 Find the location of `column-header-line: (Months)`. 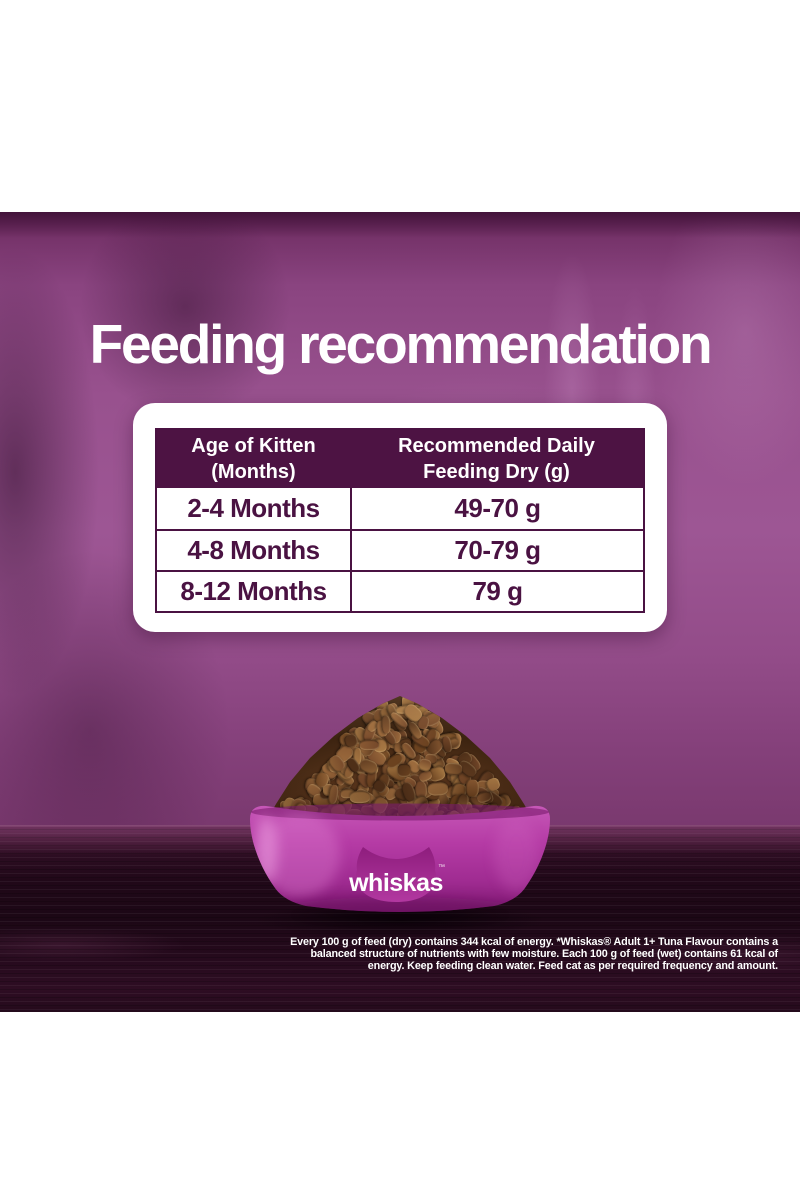

column-header-line: (Months) is located at coordinates (253, 472).